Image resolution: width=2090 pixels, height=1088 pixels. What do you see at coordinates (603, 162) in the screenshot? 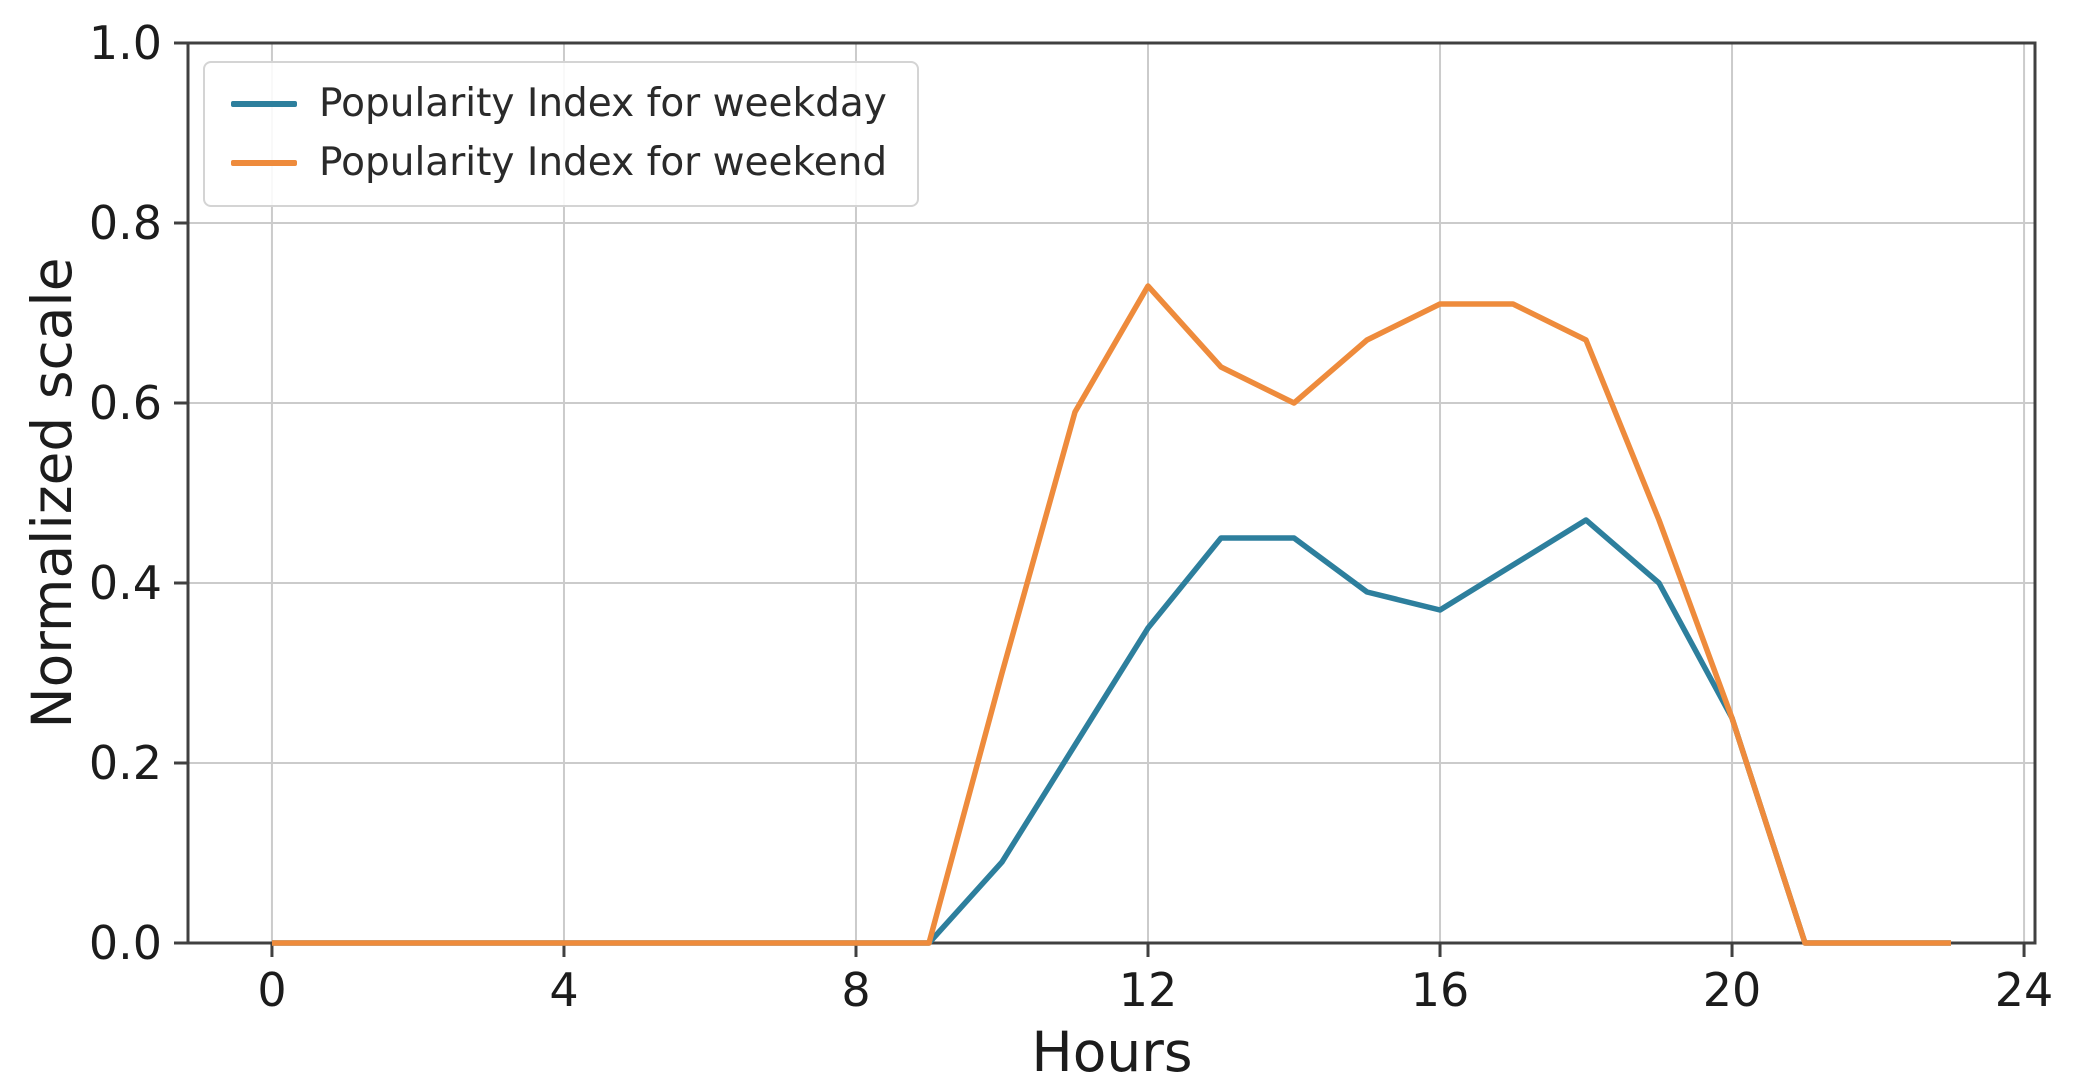
I see `legend-label-weekend: Popularity Index for weekend` at bounding box center [603, 162].